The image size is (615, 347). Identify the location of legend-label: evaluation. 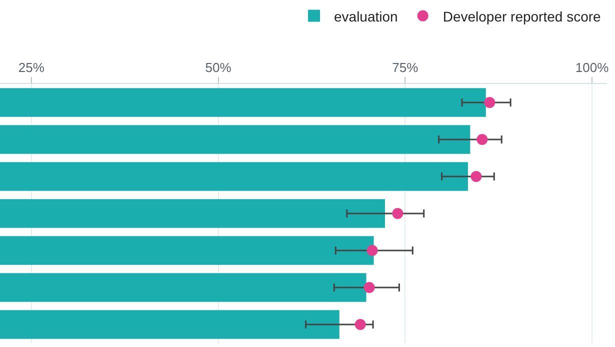
(366, 16).